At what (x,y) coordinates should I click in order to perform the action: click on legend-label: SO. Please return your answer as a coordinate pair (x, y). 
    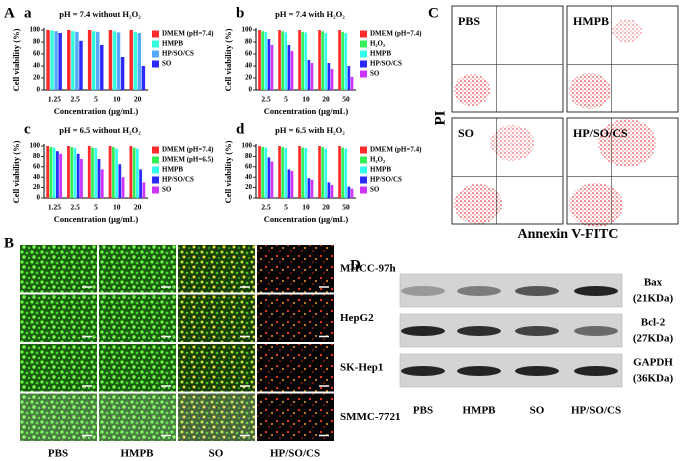
    Looking at the image, I should click on (375, 190).